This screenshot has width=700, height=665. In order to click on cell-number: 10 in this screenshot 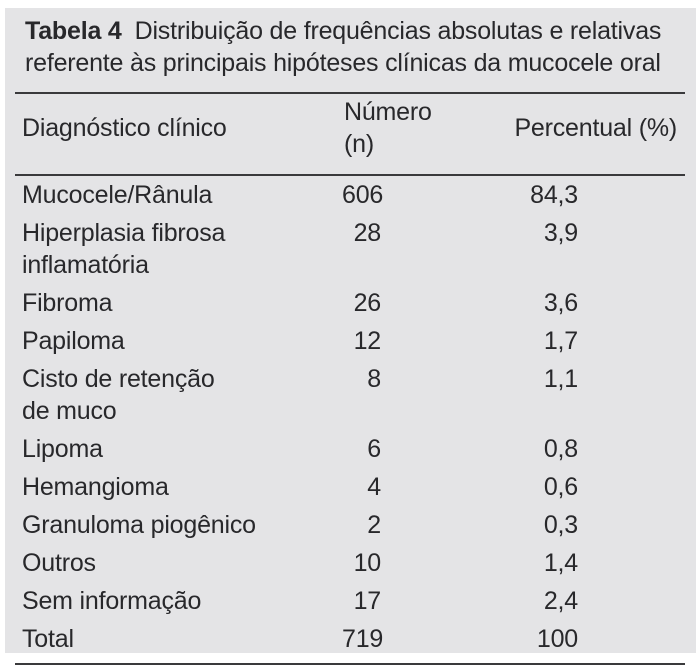, I will do `click(367, 563)`.